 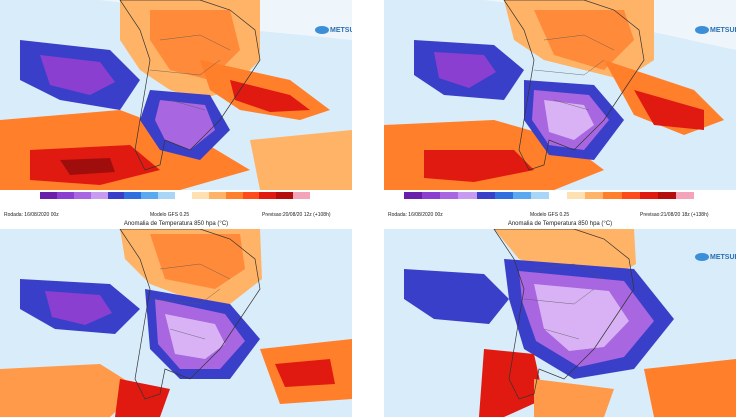 I want to click on footer-run-tr: Rodada: 16/08/2020 00z, so click(x=415, y=215).